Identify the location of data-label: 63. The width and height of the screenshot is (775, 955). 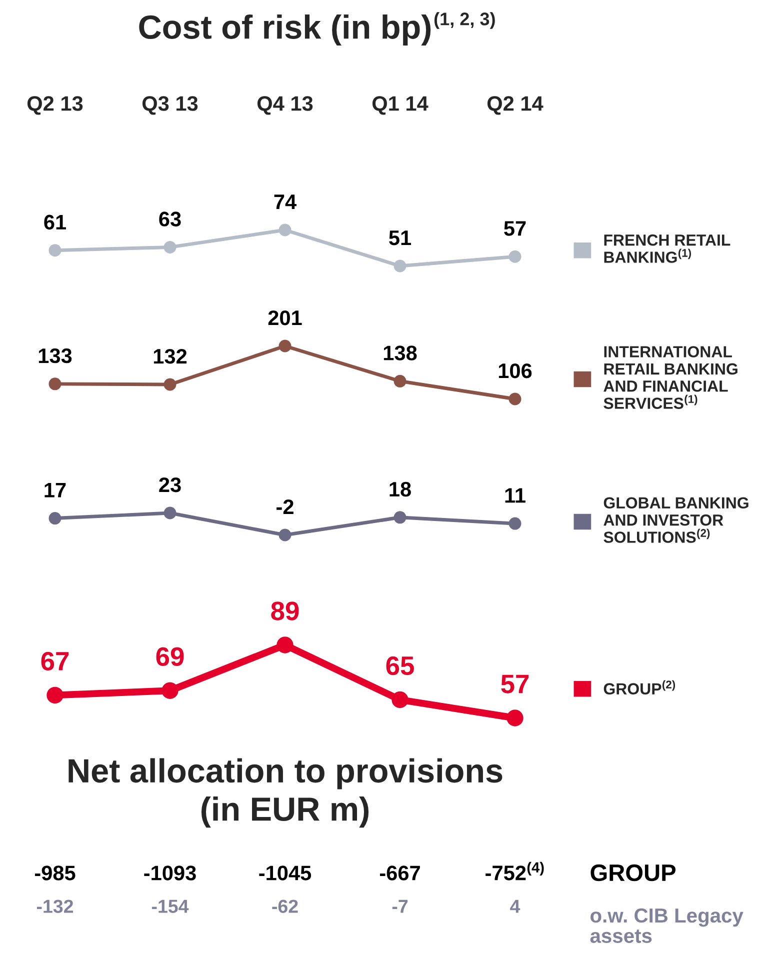
(170, 219).